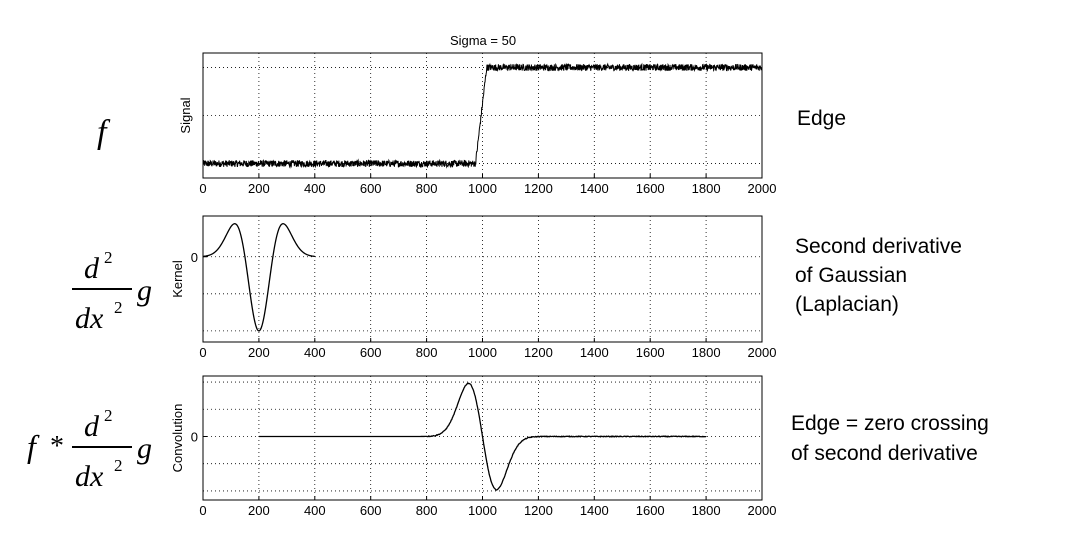  I want to click on formula-f-symbol: f, so click(104, 132).